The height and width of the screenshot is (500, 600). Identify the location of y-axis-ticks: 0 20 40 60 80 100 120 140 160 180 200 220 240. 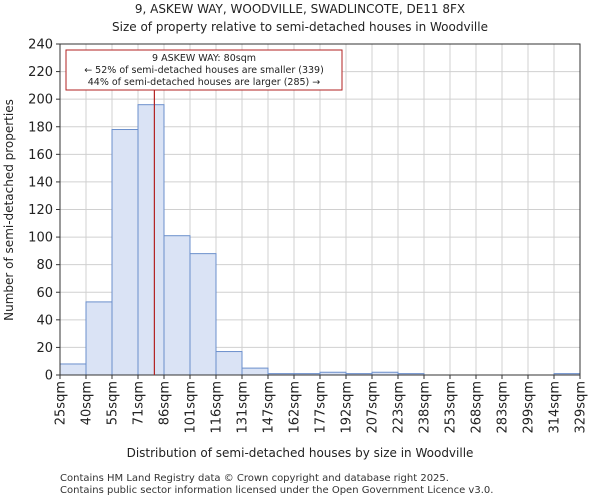
(44, 211).